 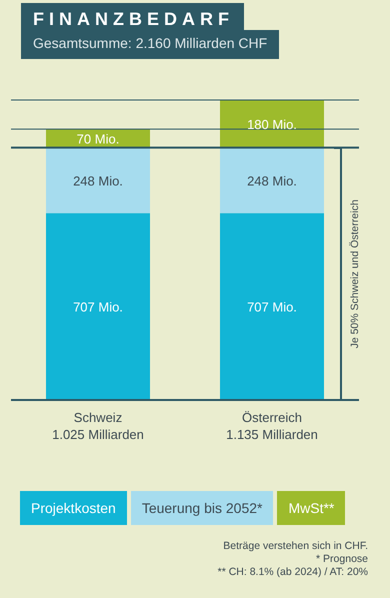 What do you see at coordinates (73, 508) in the screenshot?
I see `text: Projektkosten` at bounding box center [73, 508].